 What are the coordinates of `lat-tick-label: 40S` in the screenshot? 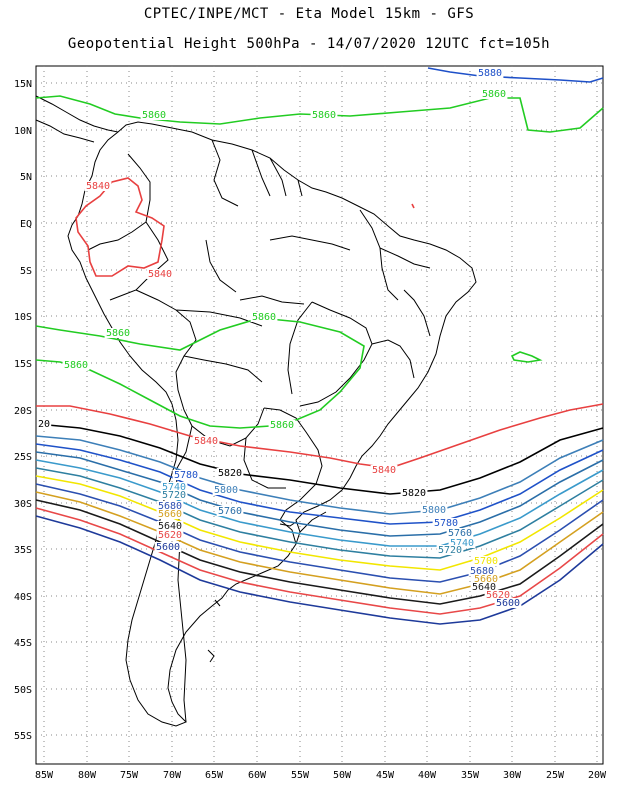 It's located at (23, 597).